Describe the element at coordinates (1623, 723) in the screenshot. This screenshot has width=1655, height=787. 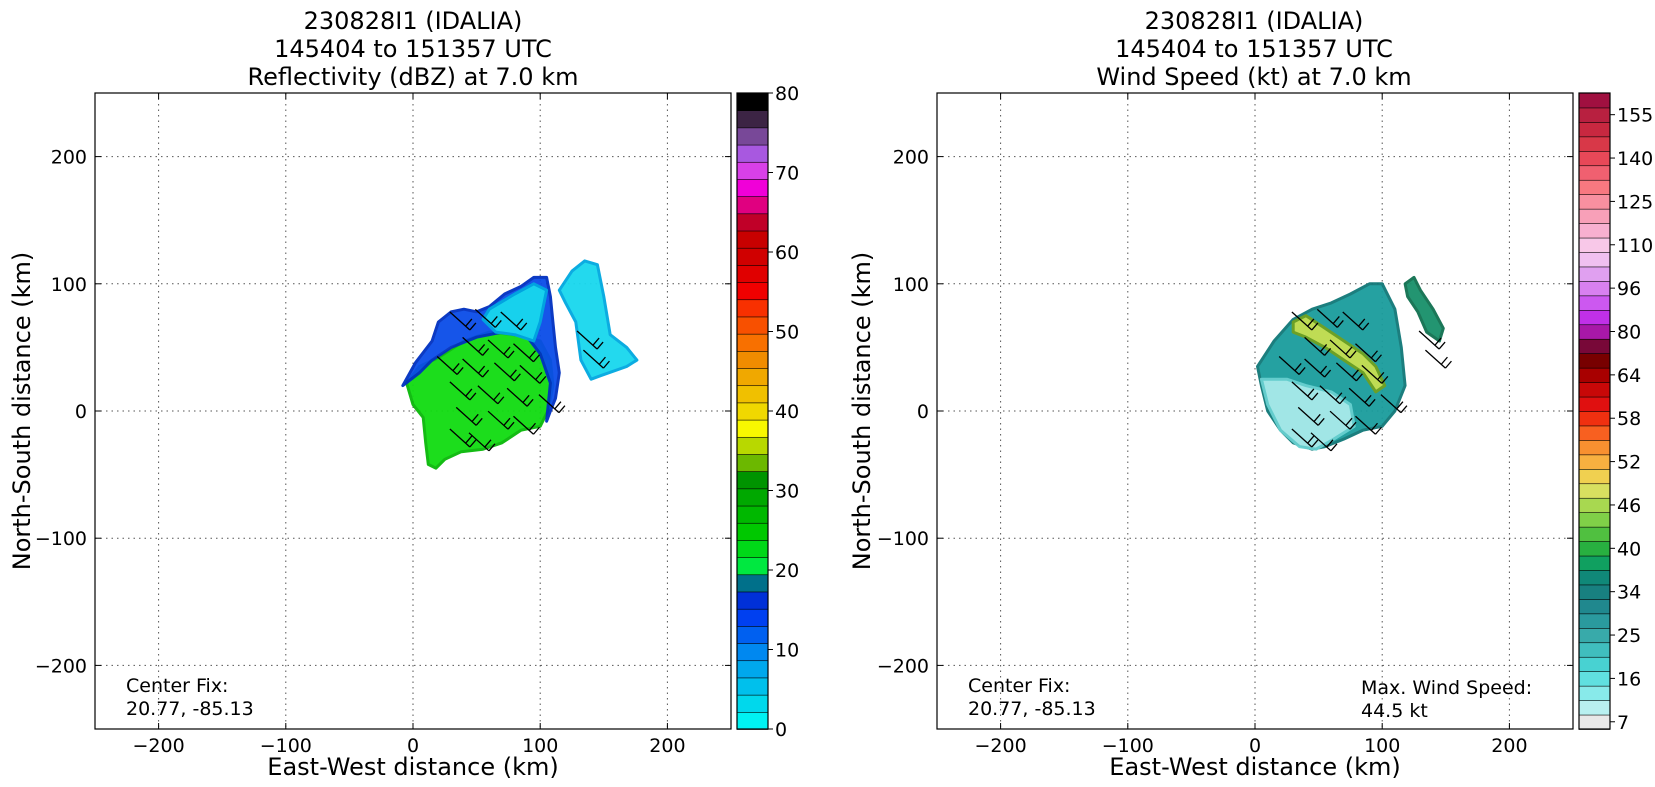
I see `colorbar-tick-label: 7` at that location.